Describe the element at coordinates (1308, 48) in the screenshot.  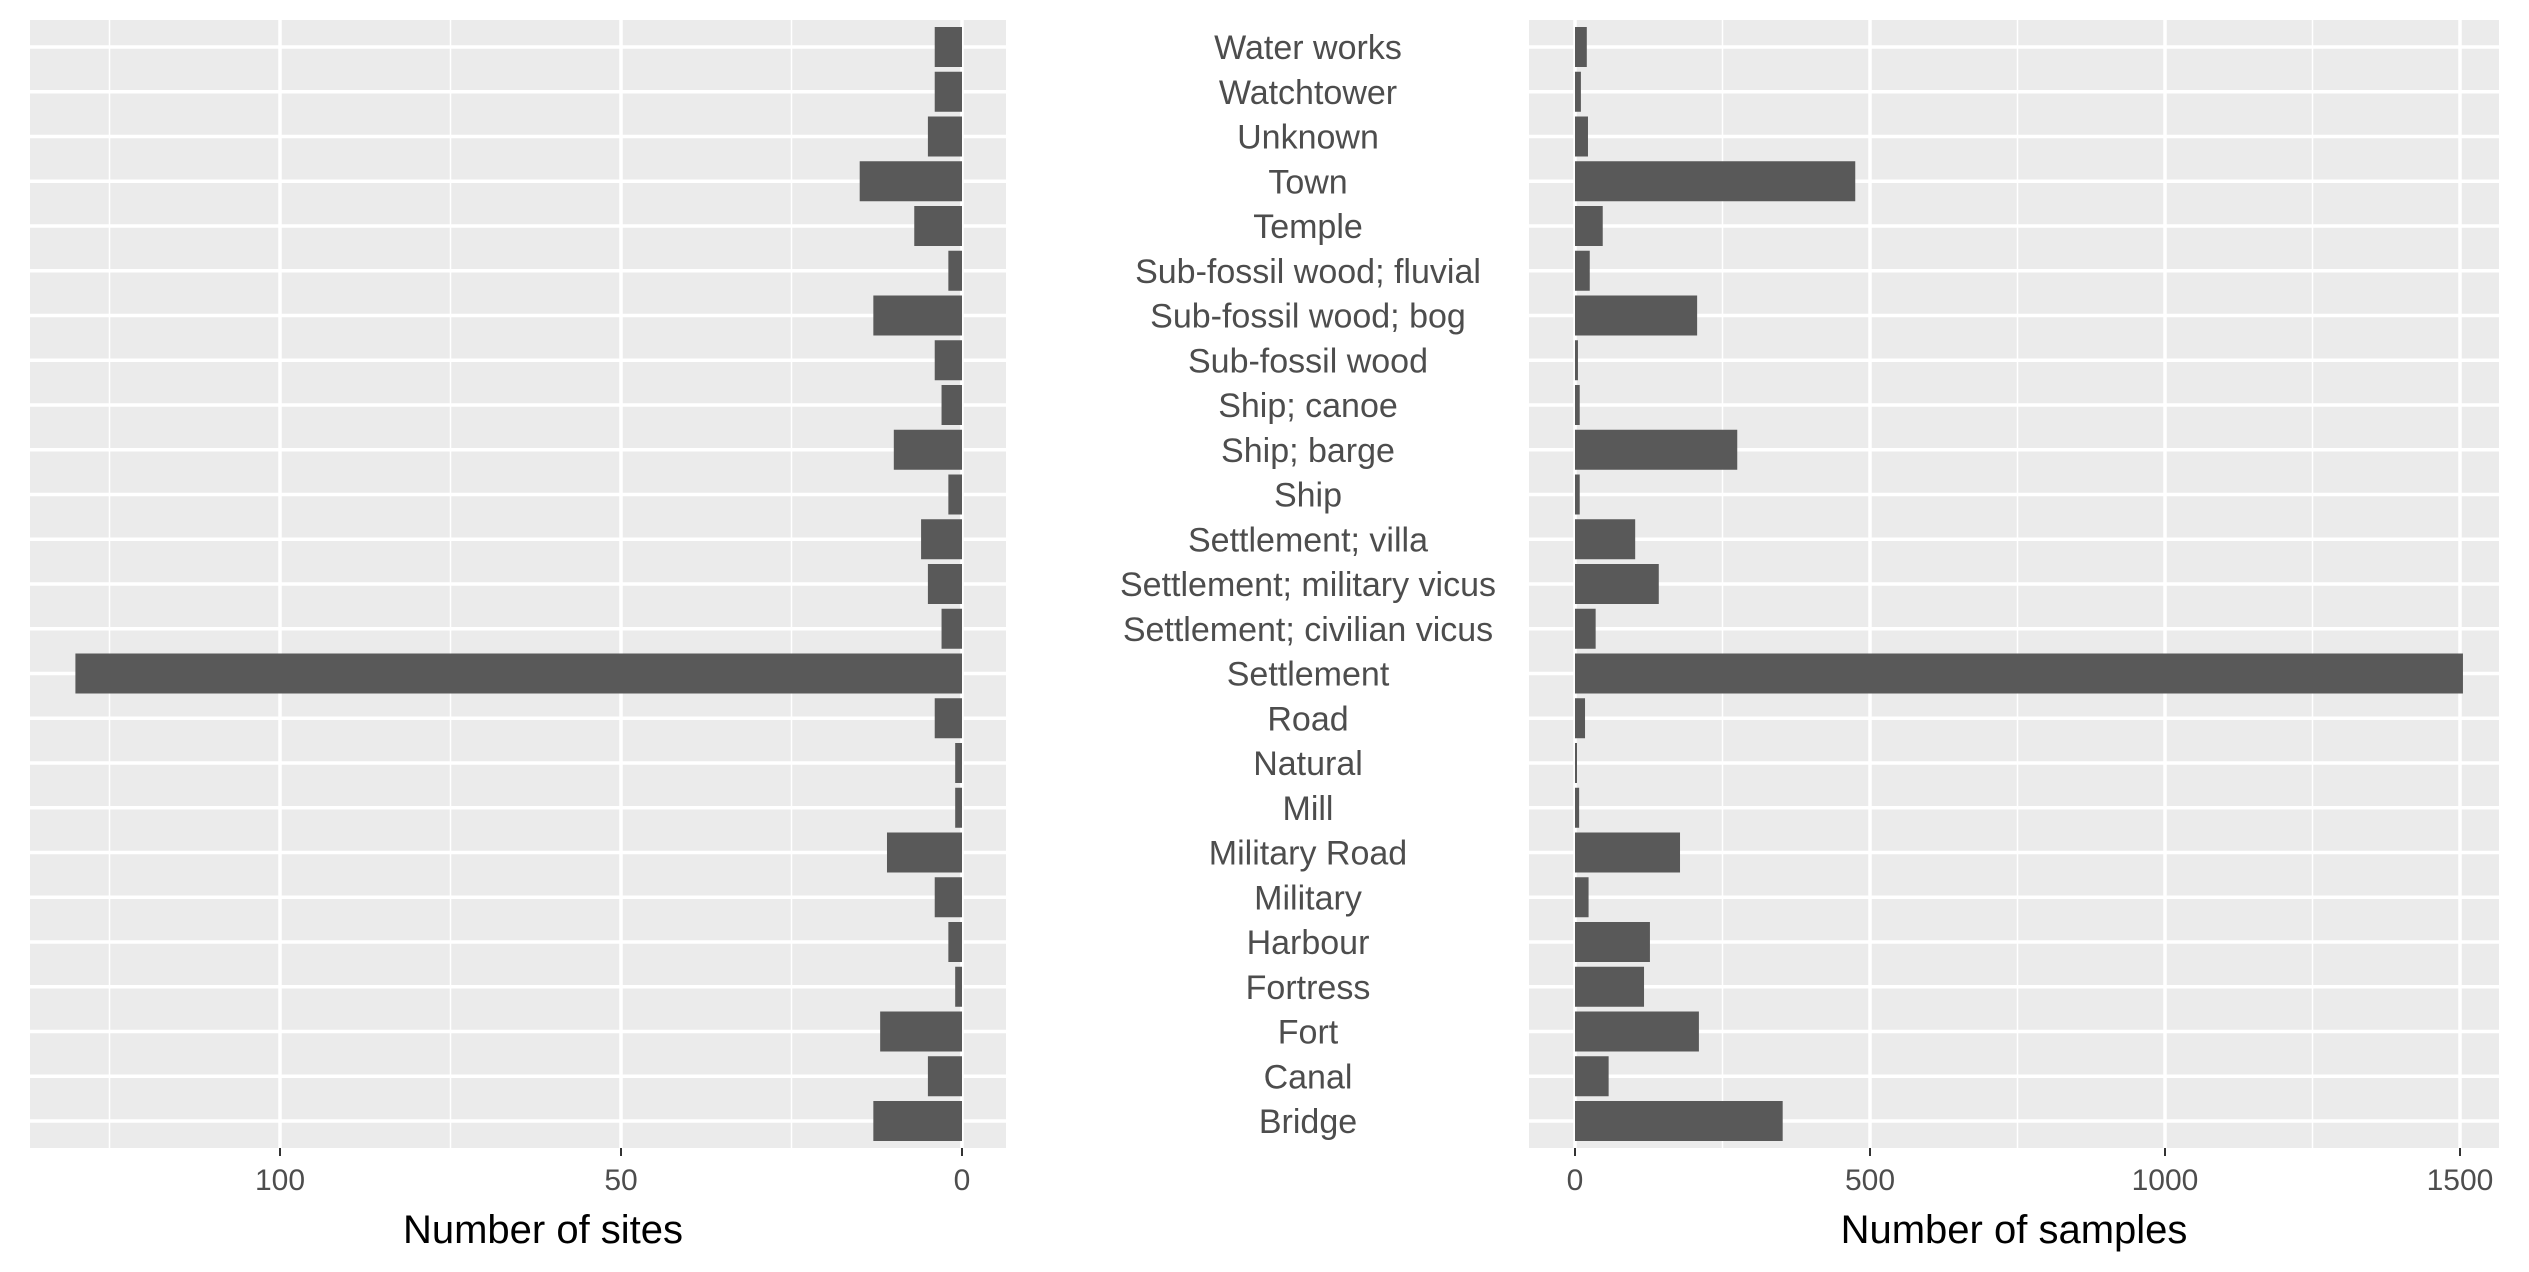
I see `category-label: Water works` at that location.